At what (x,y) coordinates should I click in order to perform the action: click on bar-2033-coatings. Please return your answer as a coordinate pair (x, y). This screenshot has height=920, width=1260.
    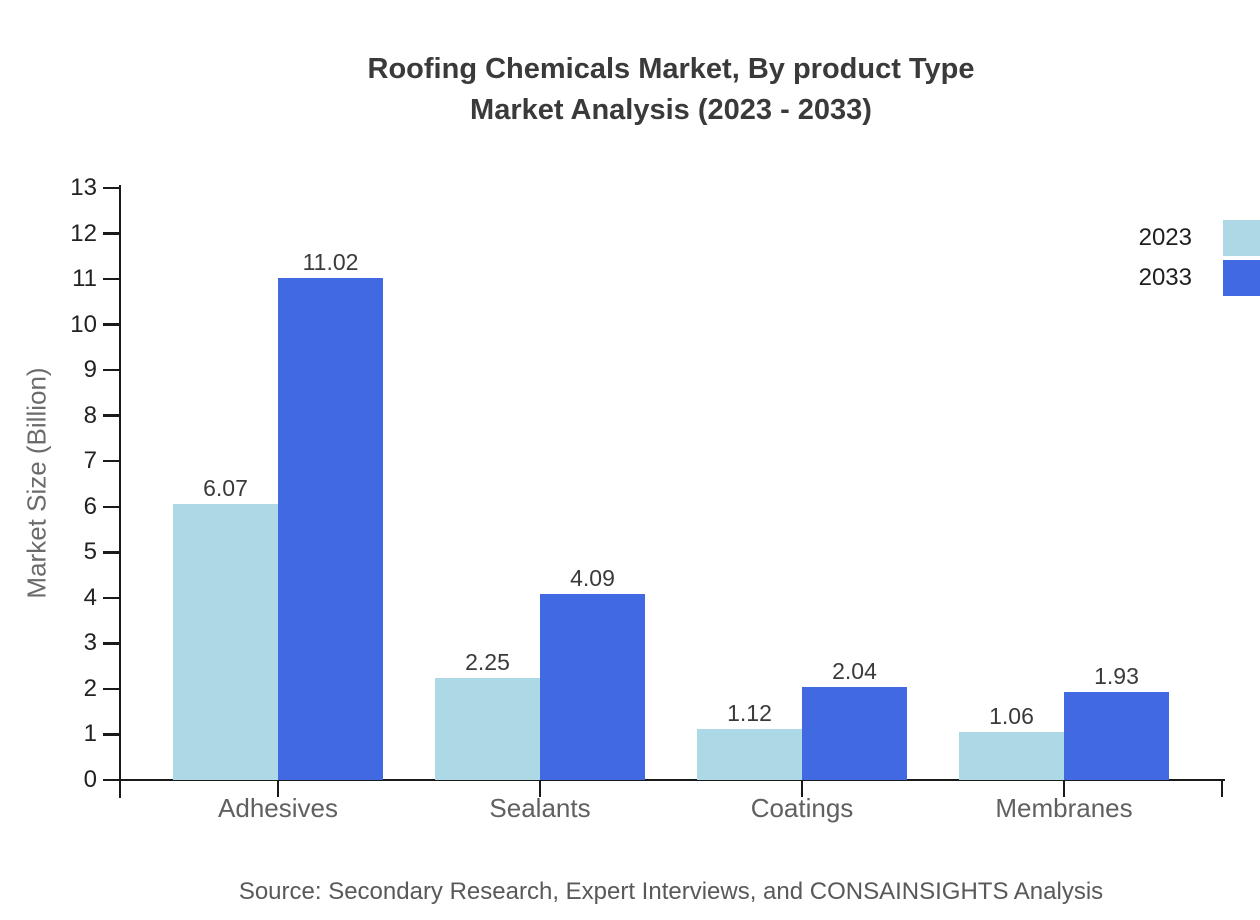
    Looking at the image, I should click on (854, 733).